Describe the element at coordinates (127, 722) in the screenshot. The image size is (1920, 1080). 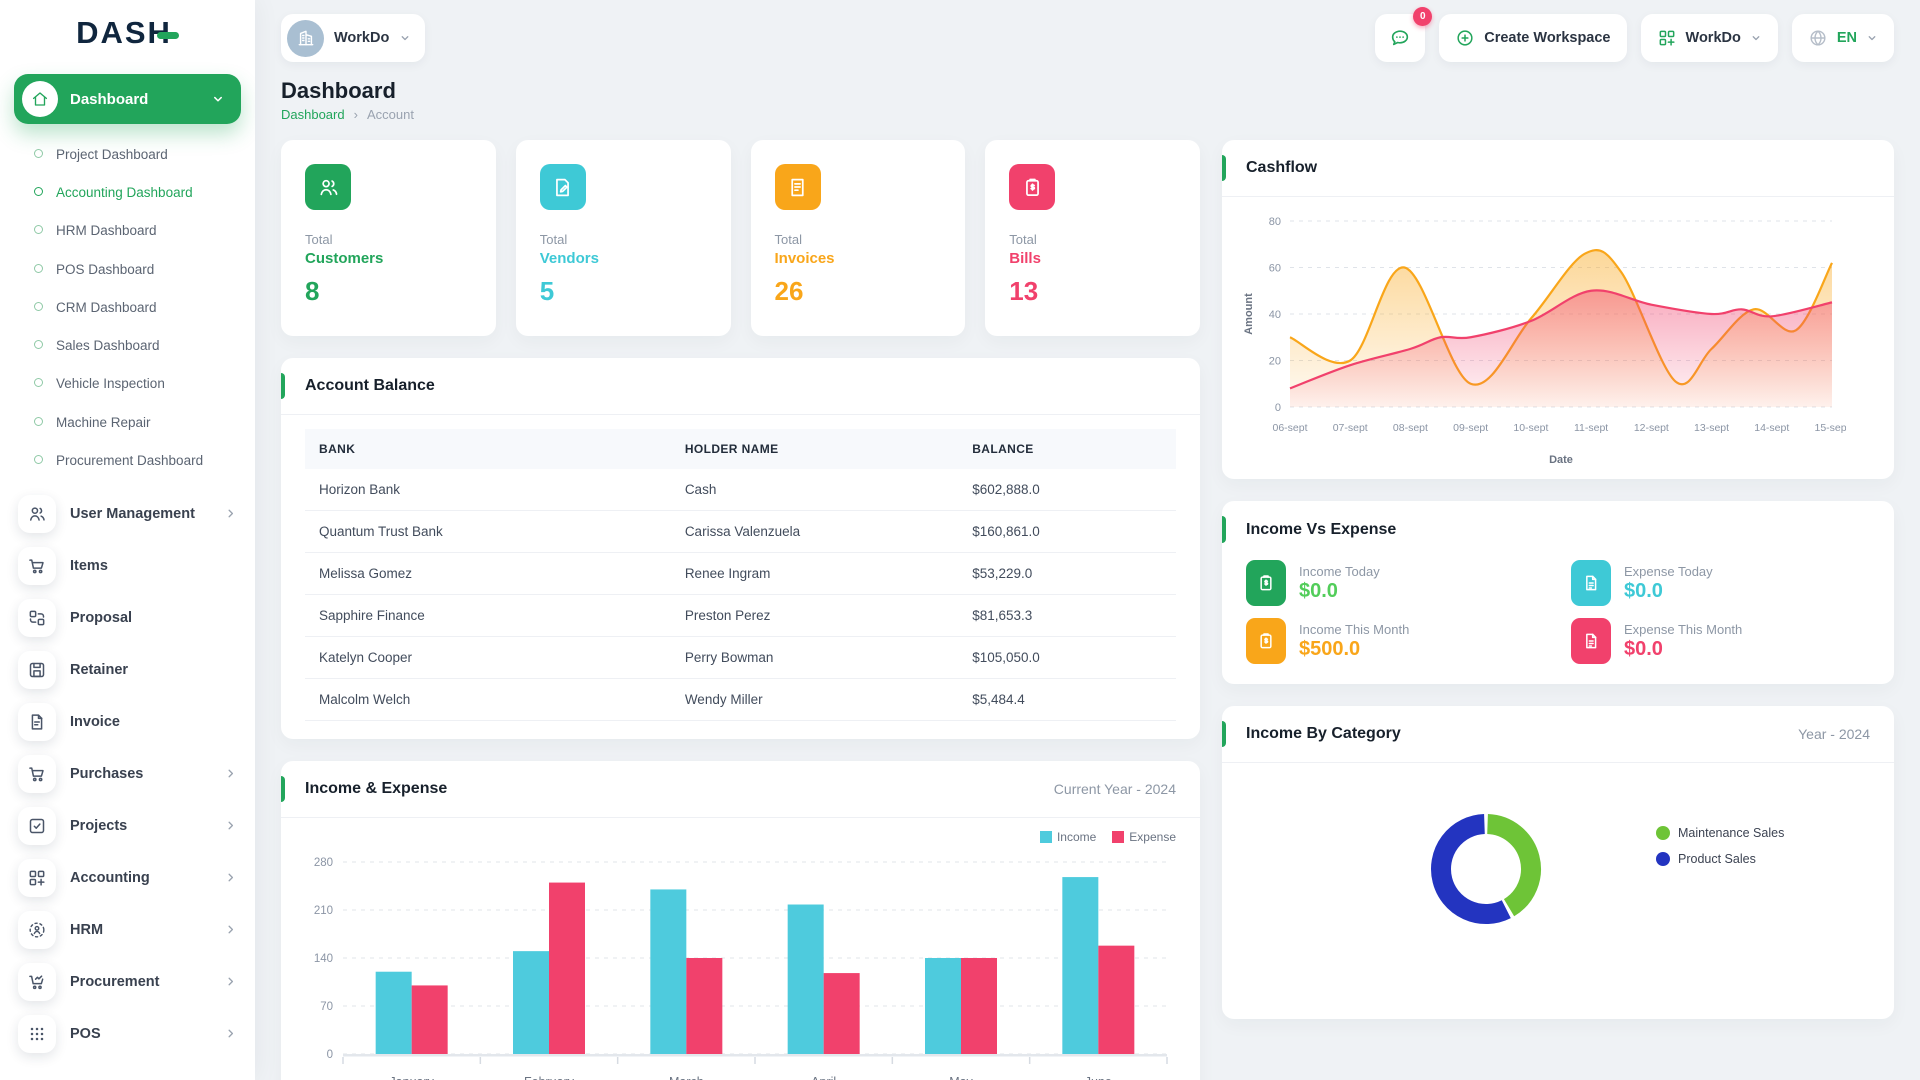
I see `sidebar-item-invoice: Invoice` at that location.